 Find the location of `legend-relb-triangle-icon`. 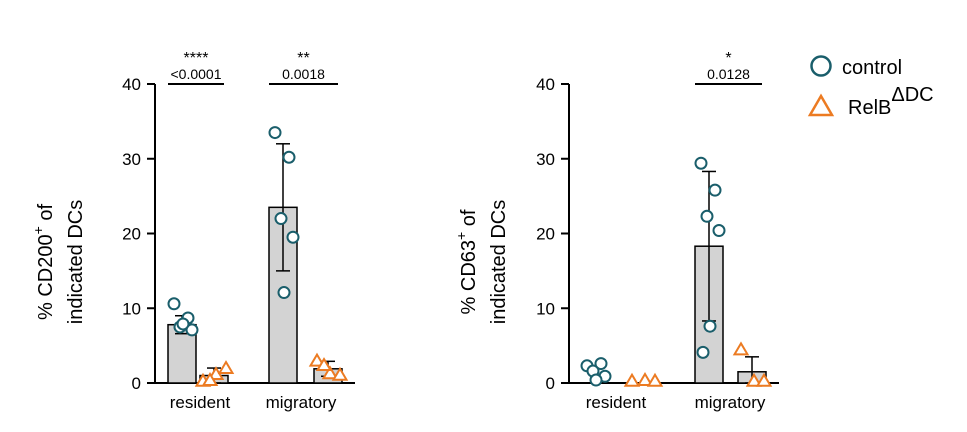

legend-relb-triangle-icon is located at coordinates (821, 105).